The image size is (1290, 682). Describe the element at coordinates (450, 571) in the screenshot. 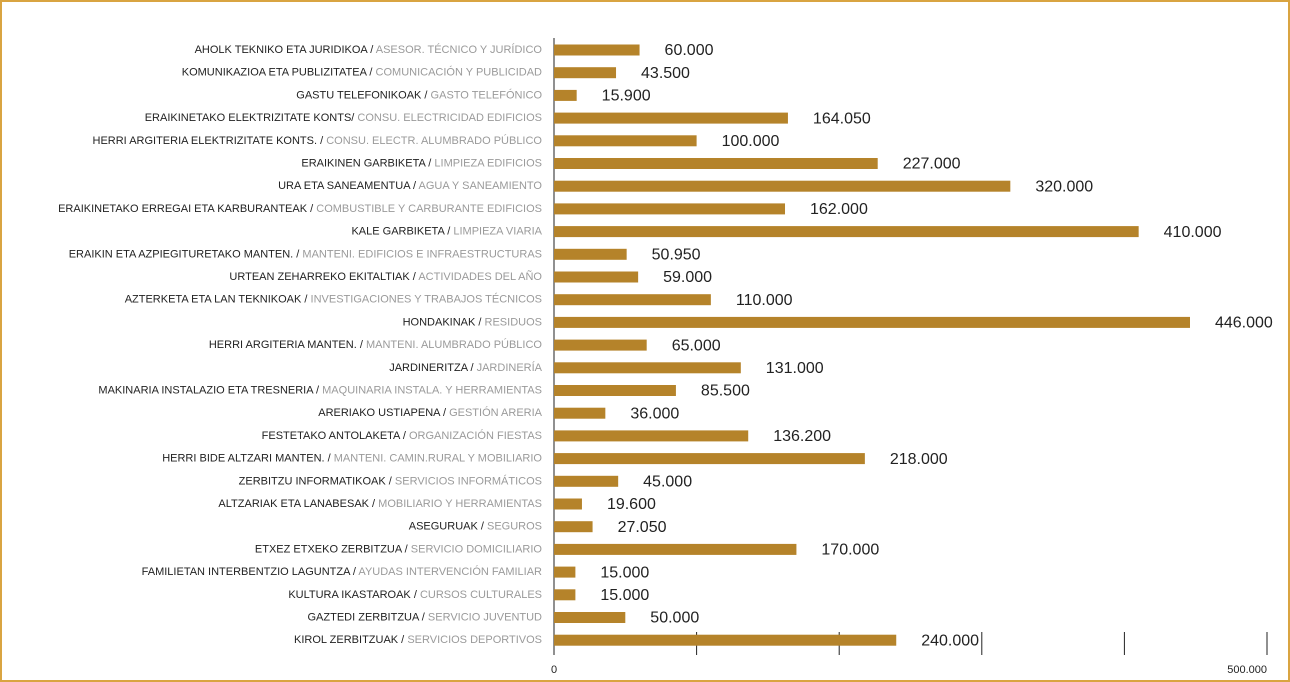

I see `category-es: AYUDAS INTERVENCIÓN FAMILIAR` at that location.